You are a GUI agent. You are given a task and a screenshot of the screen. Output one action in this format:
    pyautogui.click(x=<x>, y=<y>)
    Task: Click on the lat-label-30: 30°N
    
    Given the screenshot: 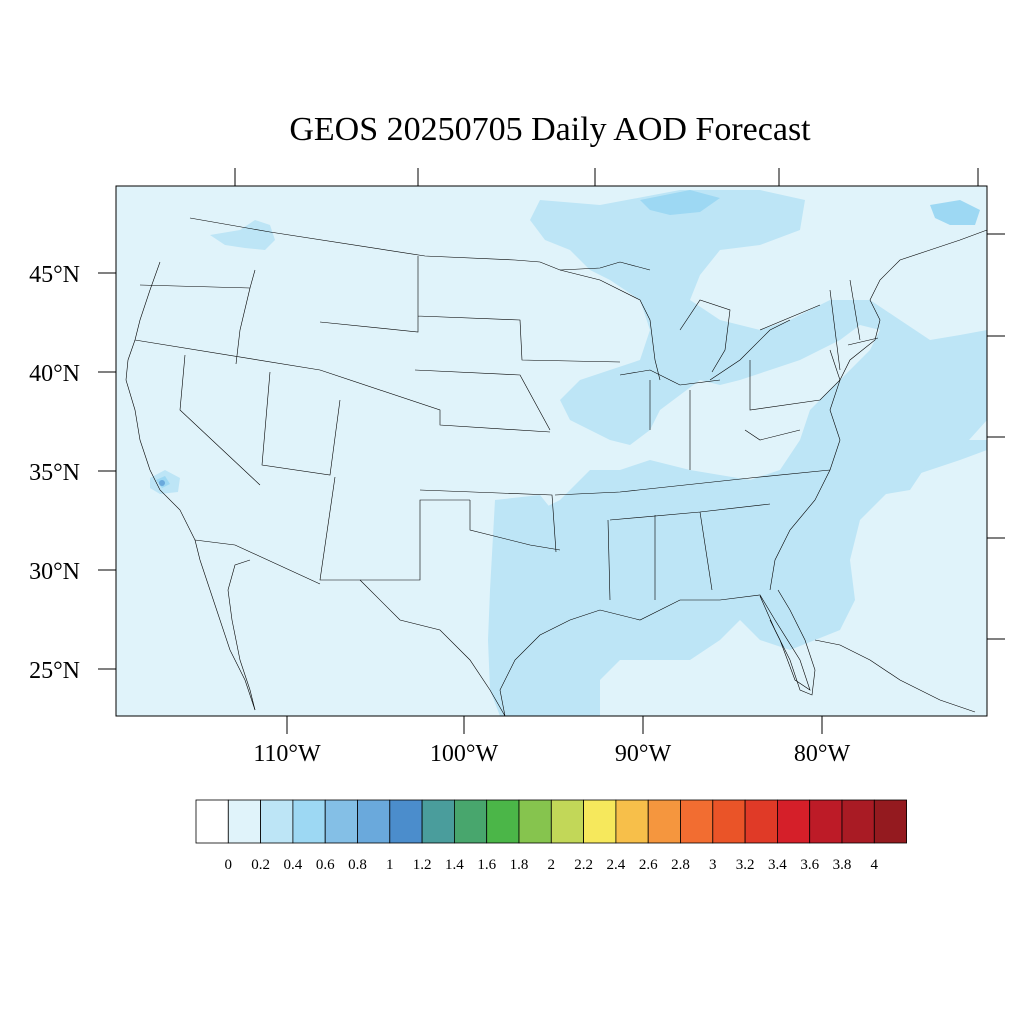 What is the action you would take?
    pyautogui.click(x=54, y=572)
    